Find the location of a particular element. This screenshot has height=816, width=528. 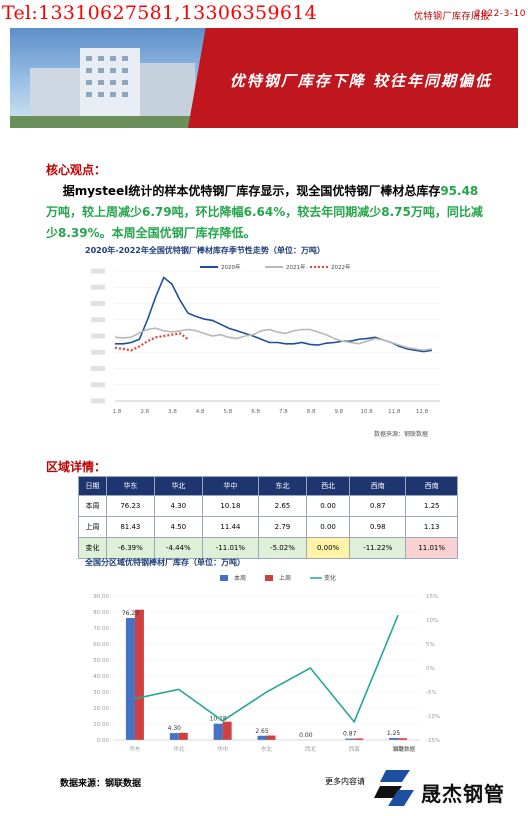

table-cell: 2.79 is located at coordinates (282, 527).